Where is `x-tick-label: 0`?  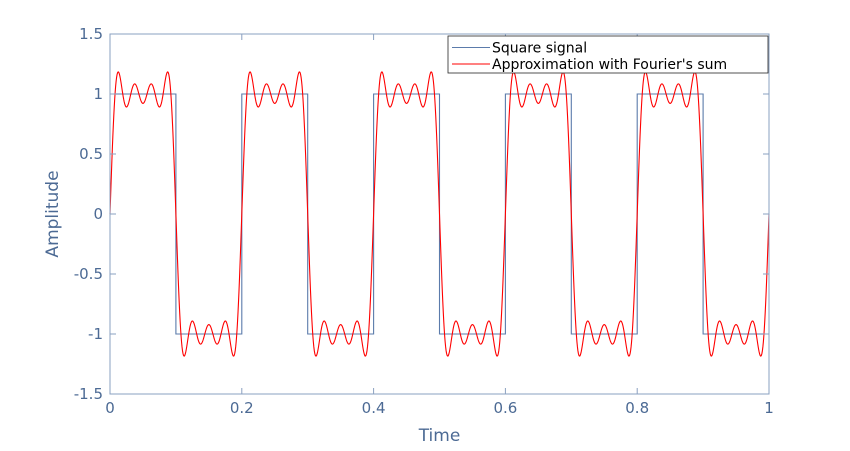
x-tick-label: 0 is located at coordinates (110, 408).